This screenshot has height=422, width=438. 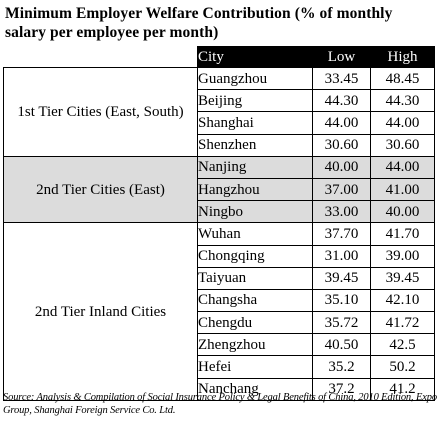 What do you see at coordinates (402, 145) in the screenshot?
I see `high-cell: 30.60` at bounding box center [402, 145].